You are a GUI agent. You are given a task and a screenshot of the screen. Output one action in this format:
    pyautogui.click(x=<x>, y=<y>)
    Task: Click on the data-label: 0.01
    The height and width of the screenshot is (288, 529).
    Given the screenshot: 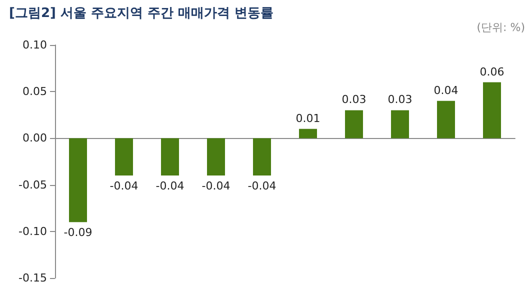 What is the action you would take?
    pyautogui.click(x=308, y=118)
    